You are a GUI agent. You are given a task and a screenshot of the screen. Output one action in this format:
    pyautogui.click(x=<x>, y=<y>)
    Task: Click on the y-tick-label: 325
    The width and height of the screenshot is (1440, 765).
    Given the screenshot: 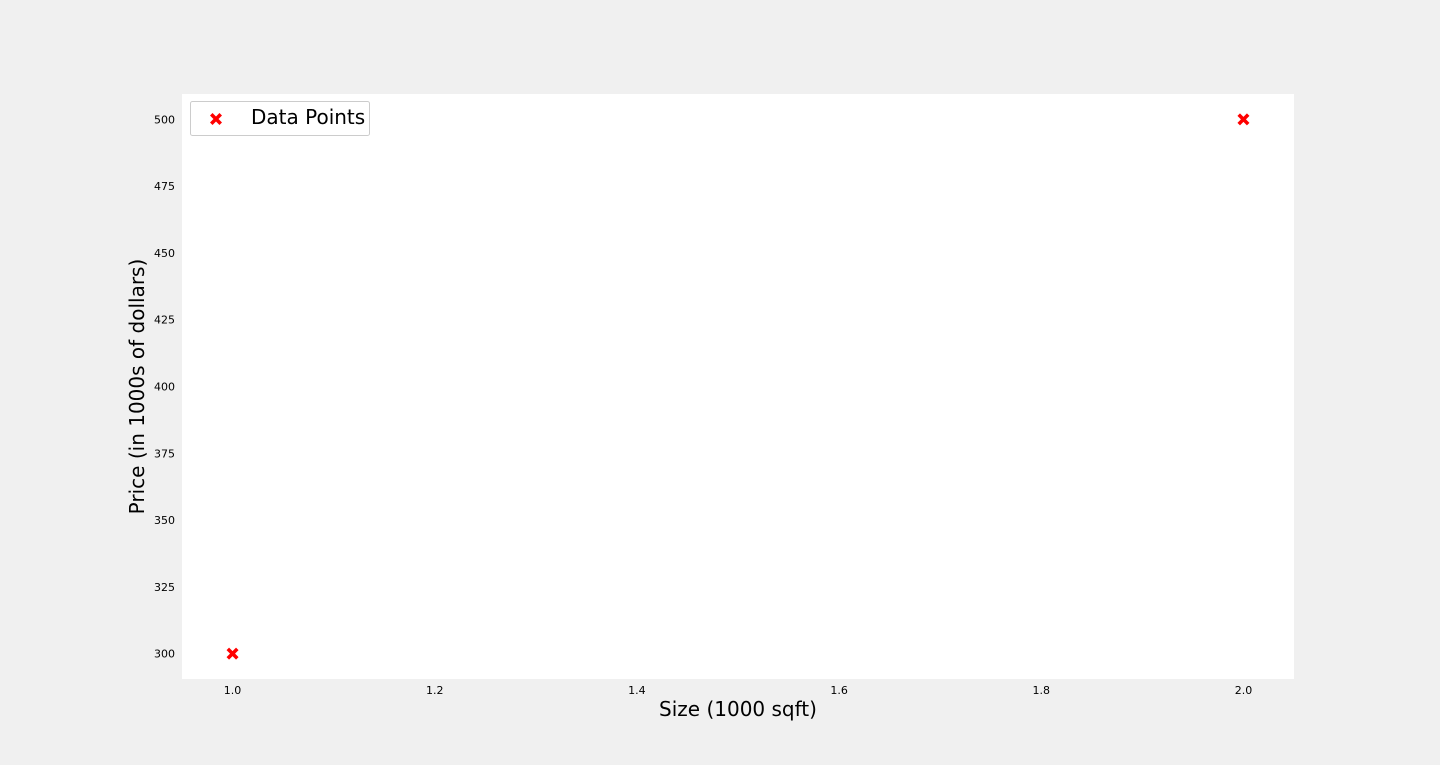 What is the action you would take?
    pyautogui.click(x=164, y=587)
    